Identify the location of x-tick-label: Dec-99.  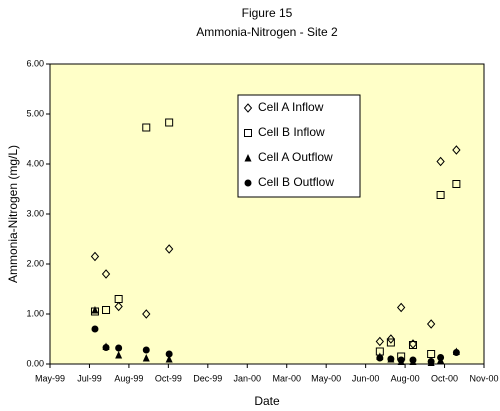
(207, 378).